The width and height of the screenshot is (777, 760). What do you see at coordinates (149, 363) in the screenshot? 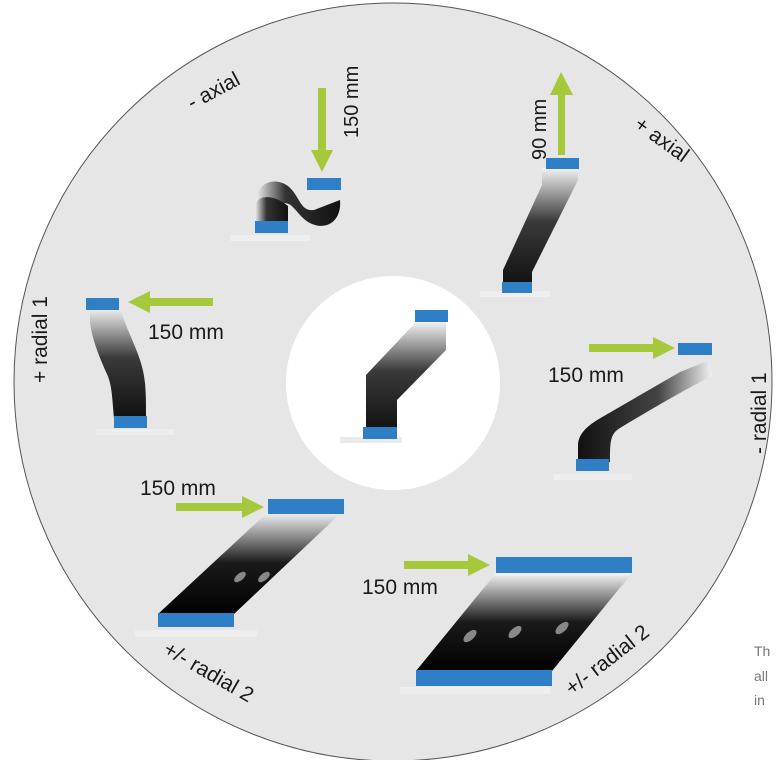
I see `plus-radial-1-cable` at bounding box center [149, 363].